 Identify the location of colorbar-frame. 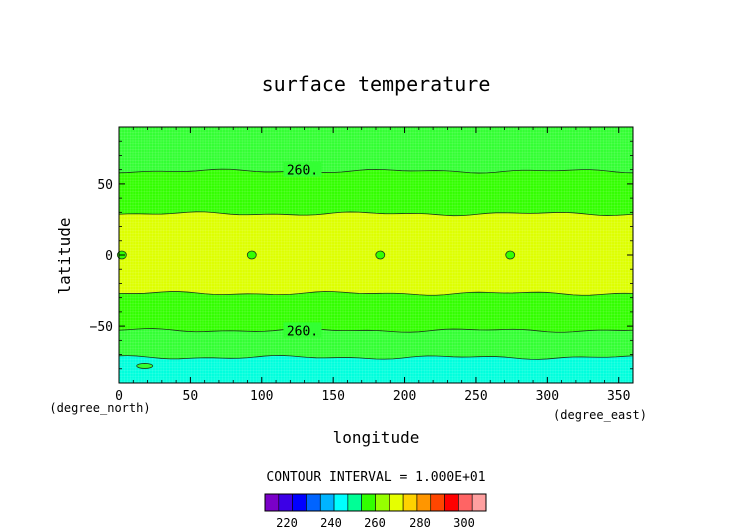
(375, 502).